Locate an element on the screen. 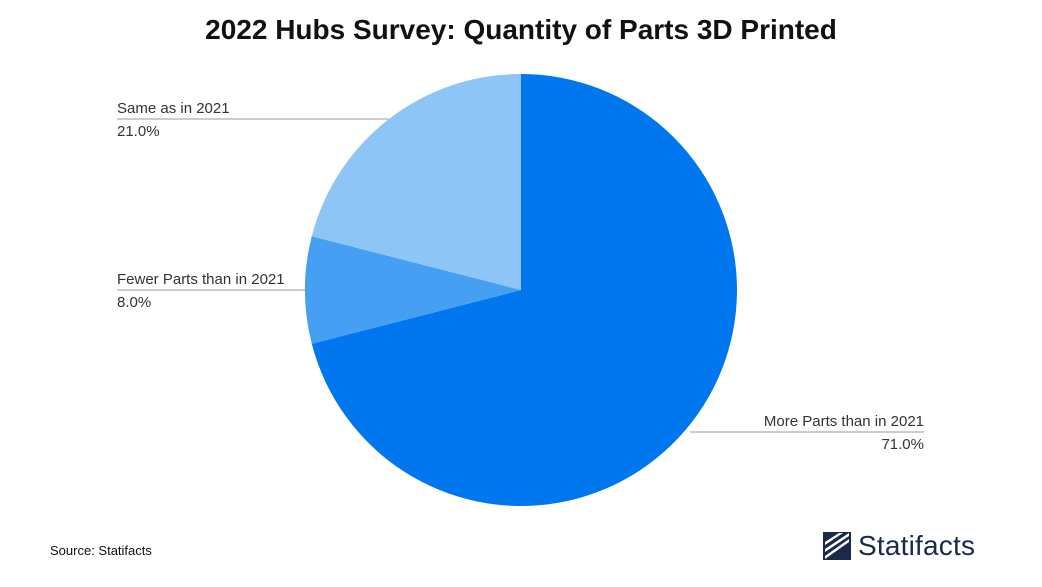  statifacts-logo-icon is located at coordinates (837, 546).